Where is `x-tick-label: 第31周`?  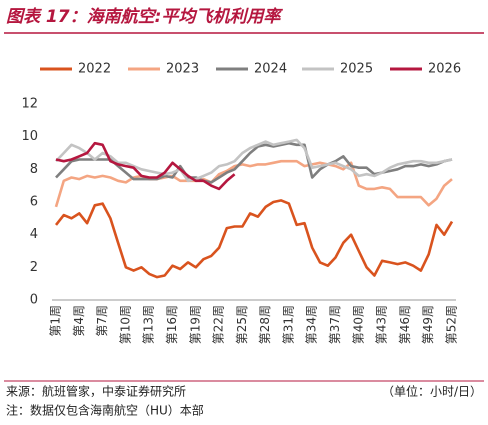
x-tick-label: 第31周 is located at coordinates (288, 324).